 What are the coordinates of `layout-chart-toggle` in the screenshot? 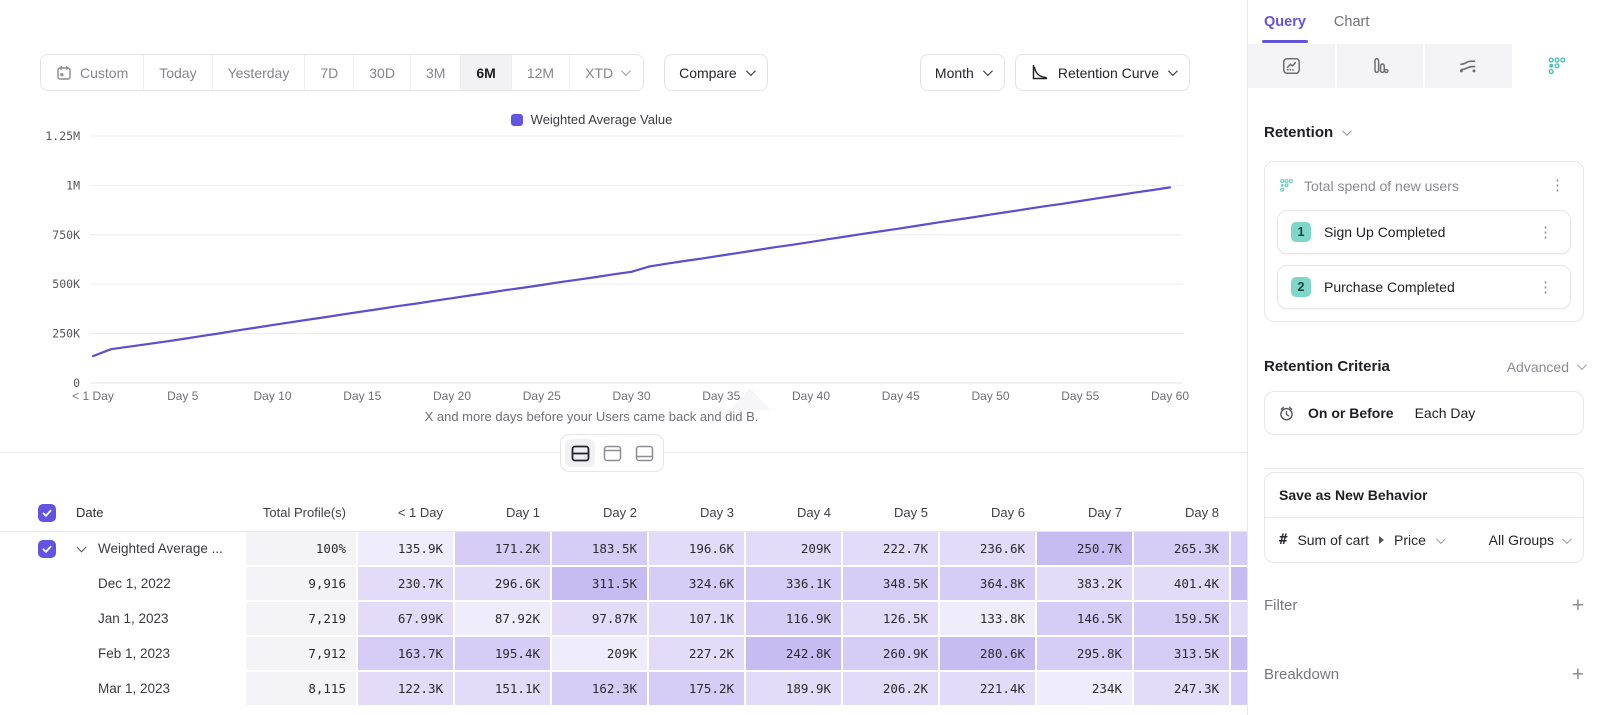 It's located at (612, 453).